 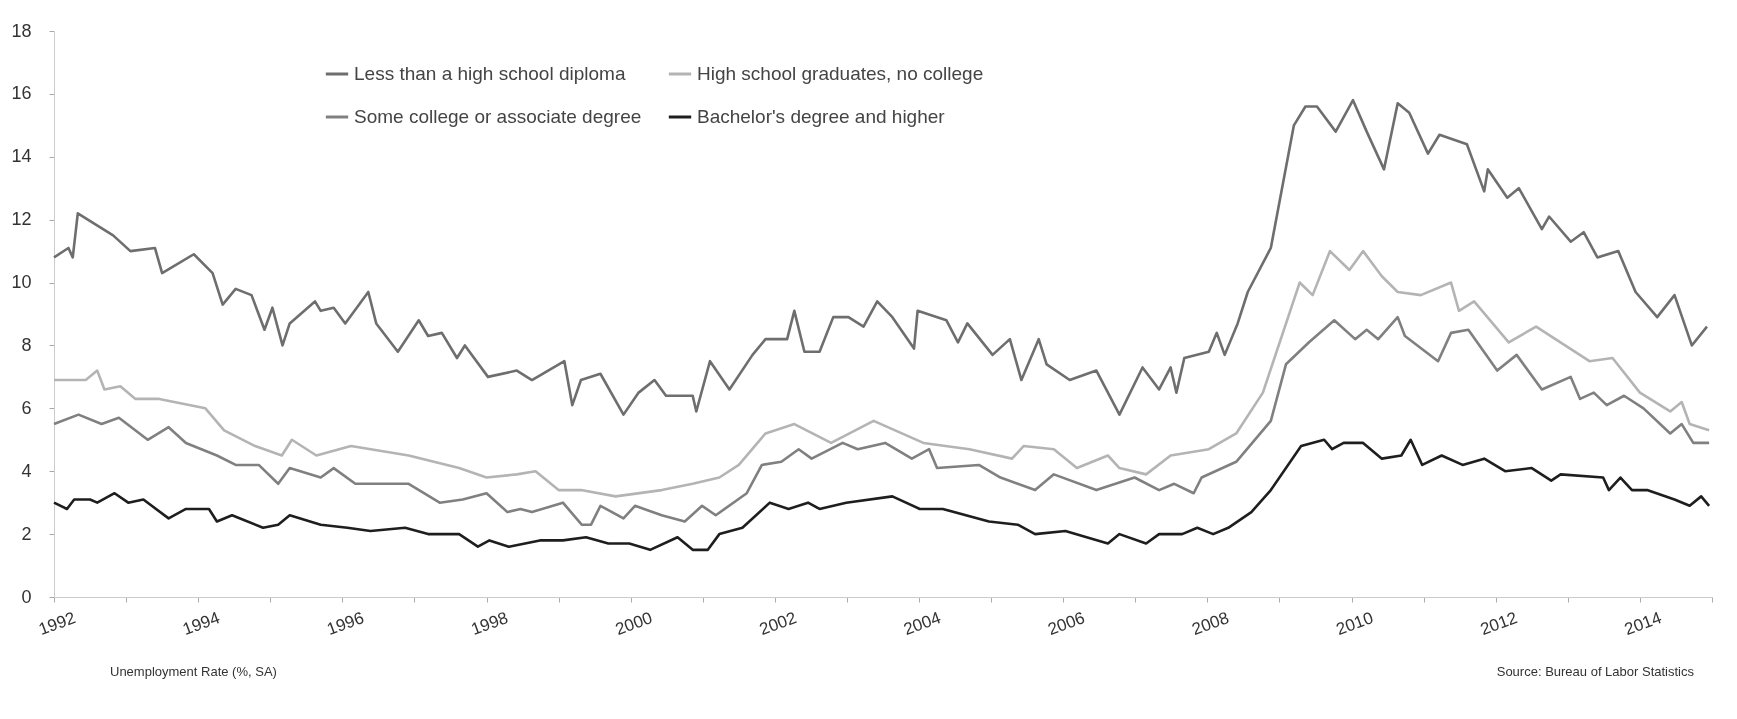 I want to click on legend-label: Less than a high school diploma, so click(x=490, y=73).